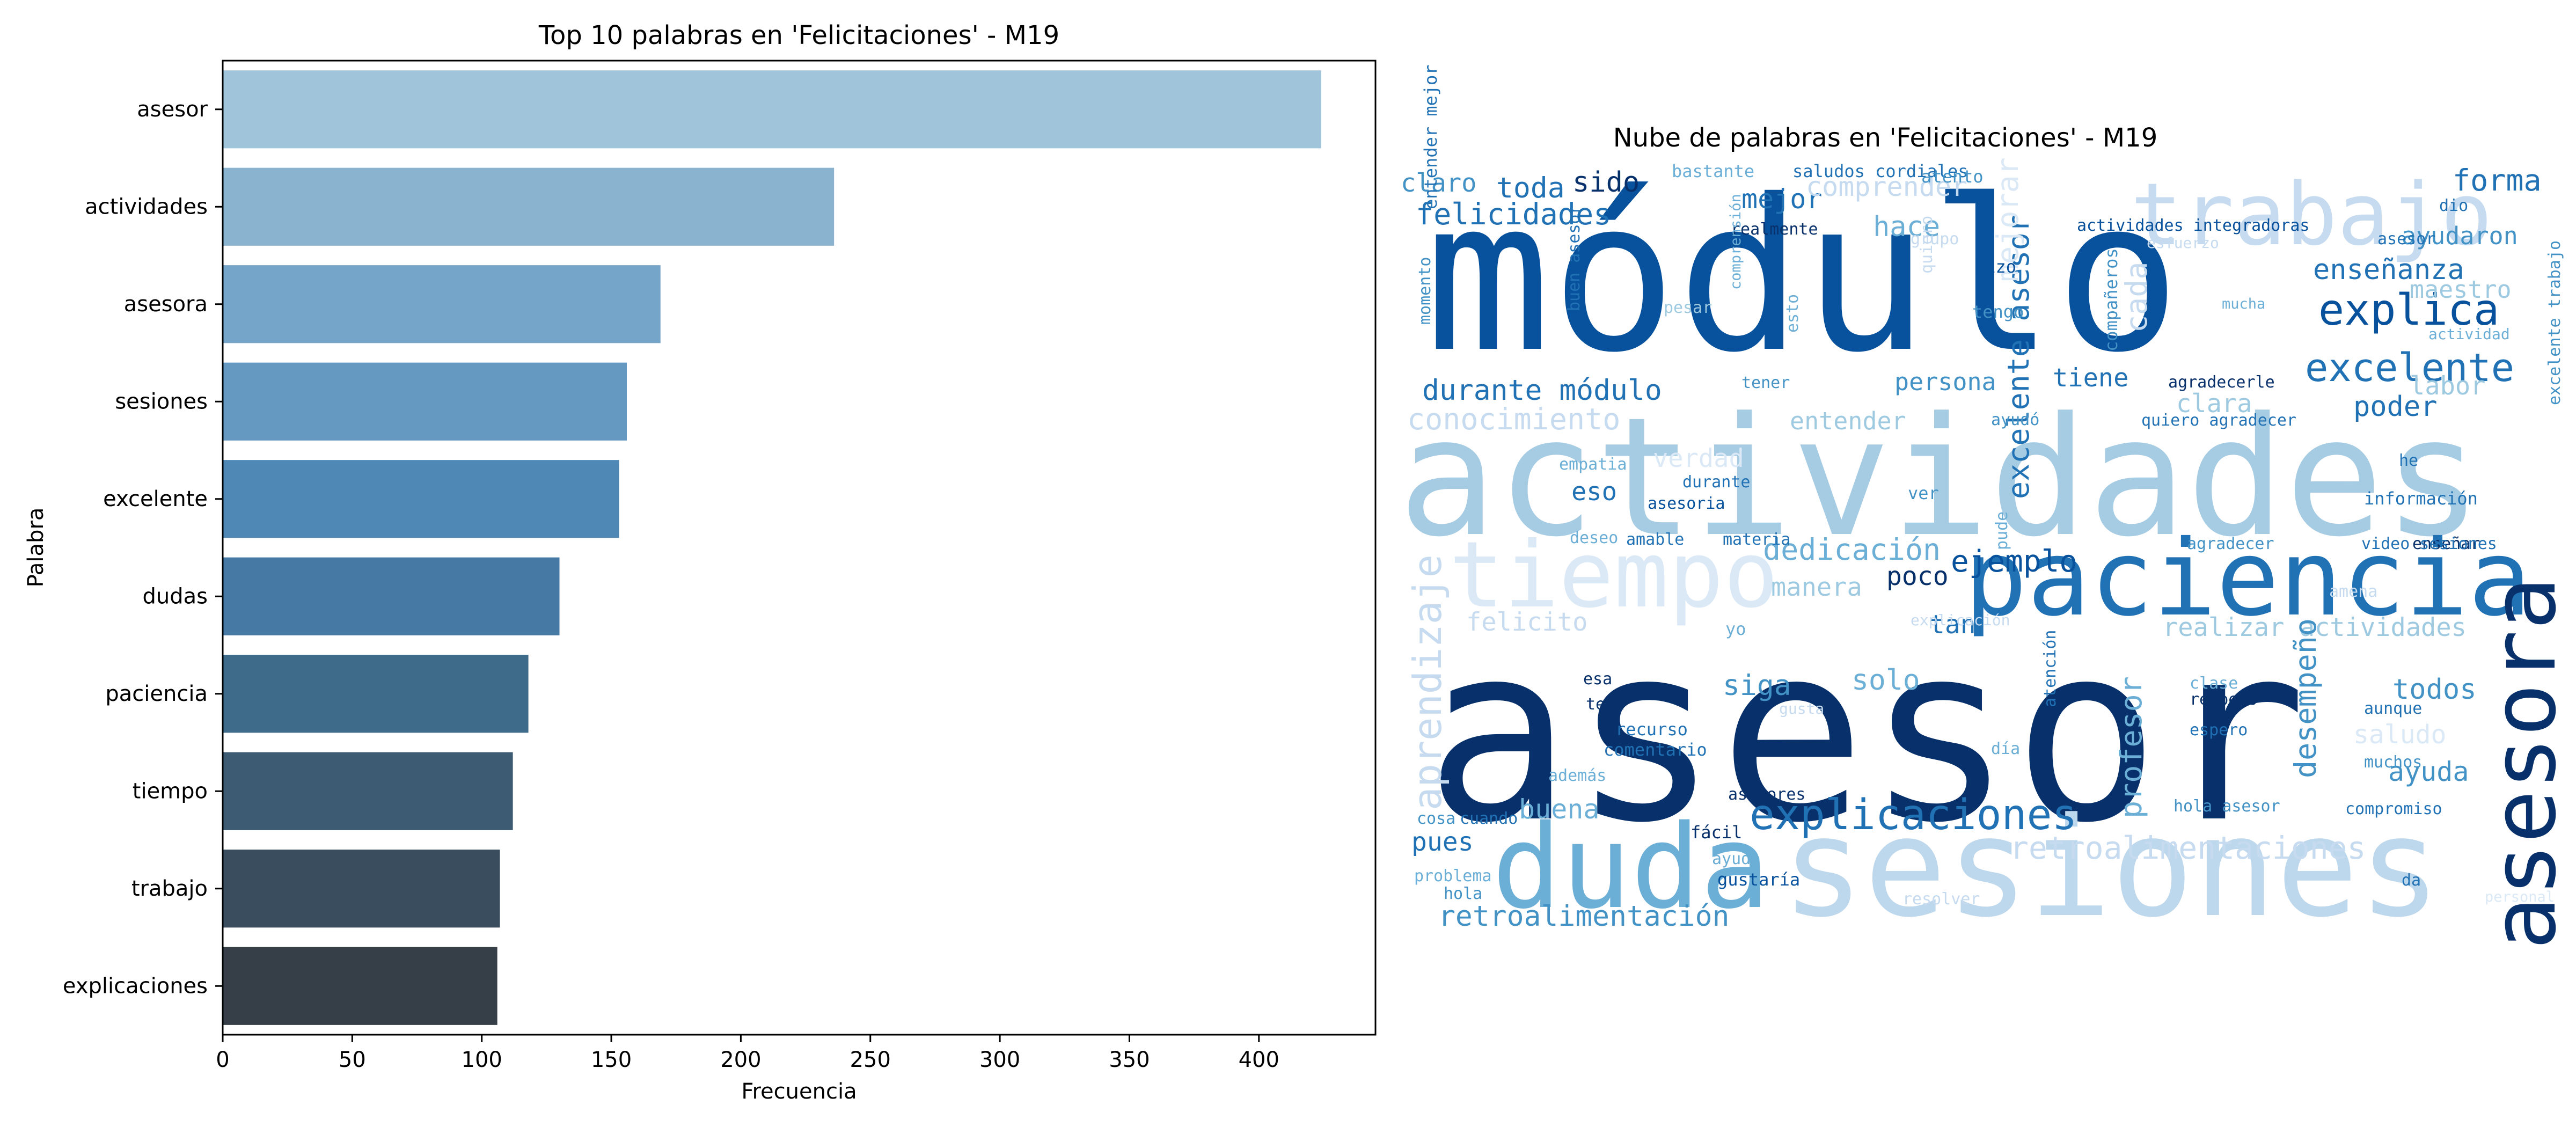 The width and height of the screenshot is (2576, 1127). Describe the element at coordinates (1716, 482) in the screenshot. I see `cloud-word: durante` at that location.